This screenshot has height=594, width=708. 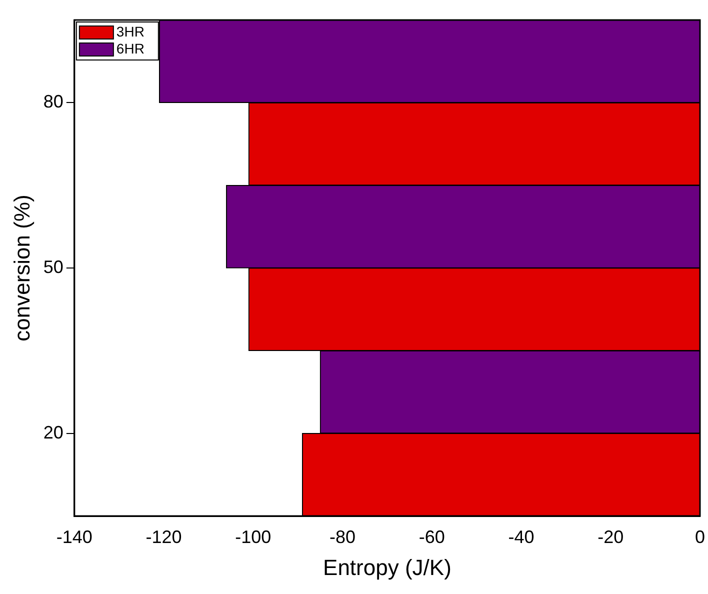 What do you see at coordinates (21, 268) in the screenshot?
I see `y-axis-title: conversion (%)` at bounding box center [21, 268].